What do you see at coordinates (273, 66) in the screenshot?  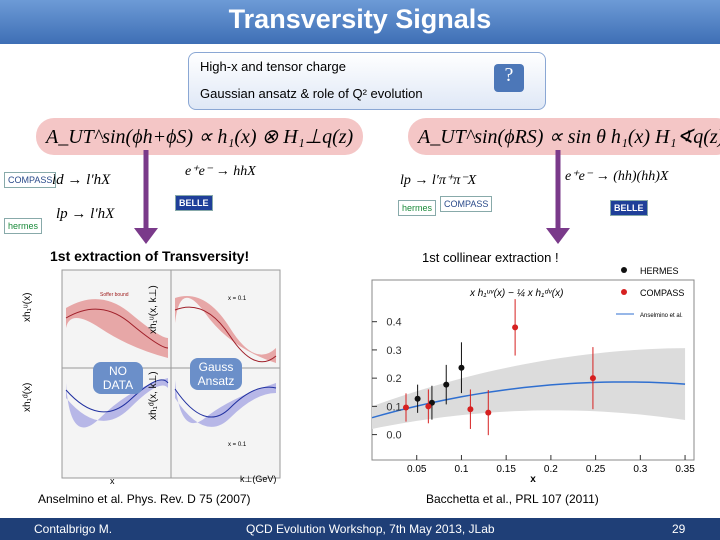 I see `info-line: High-x and tensor charge` at bounding box center [273, 66].